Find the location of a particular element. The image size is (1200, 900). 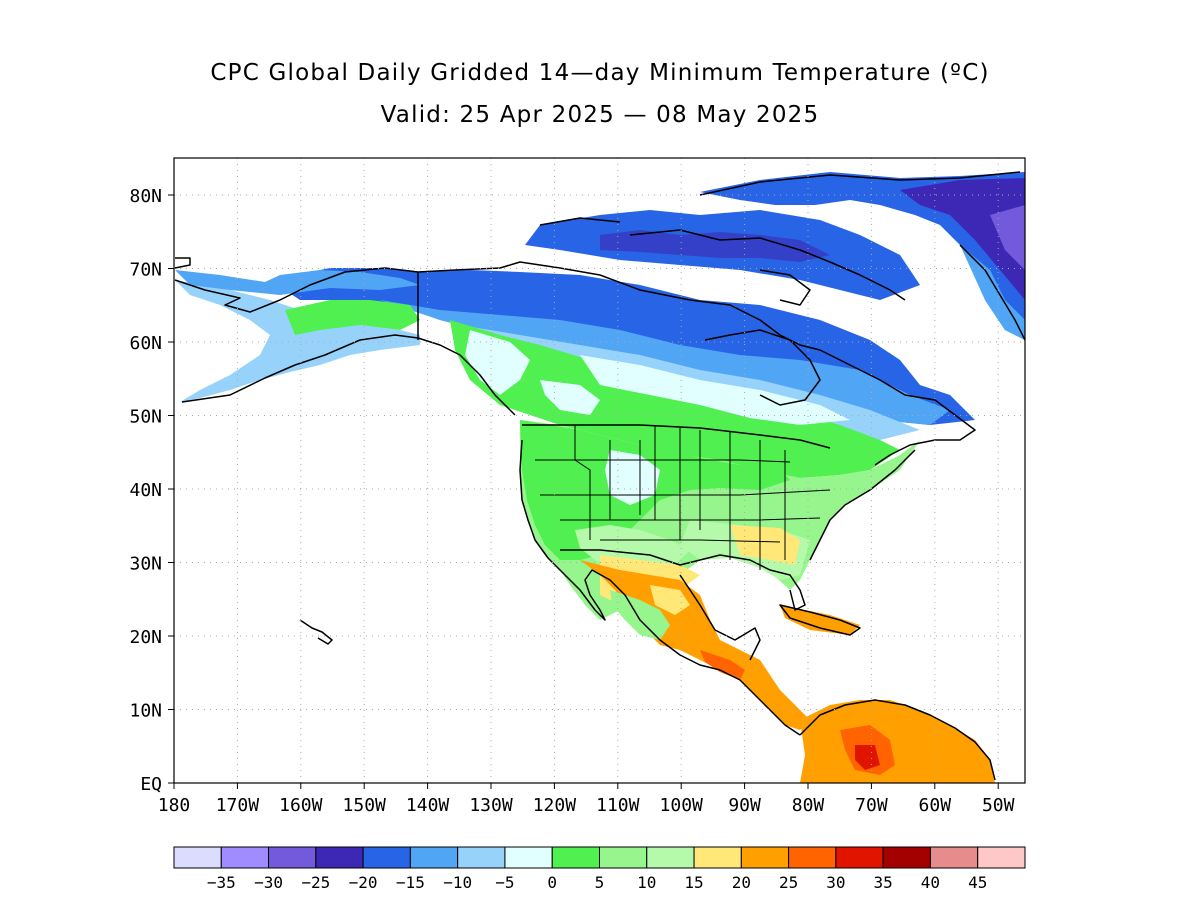

latitude-labels: 80N 70N 60N 50N 40N 30N 20N 10N EQ is located at coordinates (151, 490).